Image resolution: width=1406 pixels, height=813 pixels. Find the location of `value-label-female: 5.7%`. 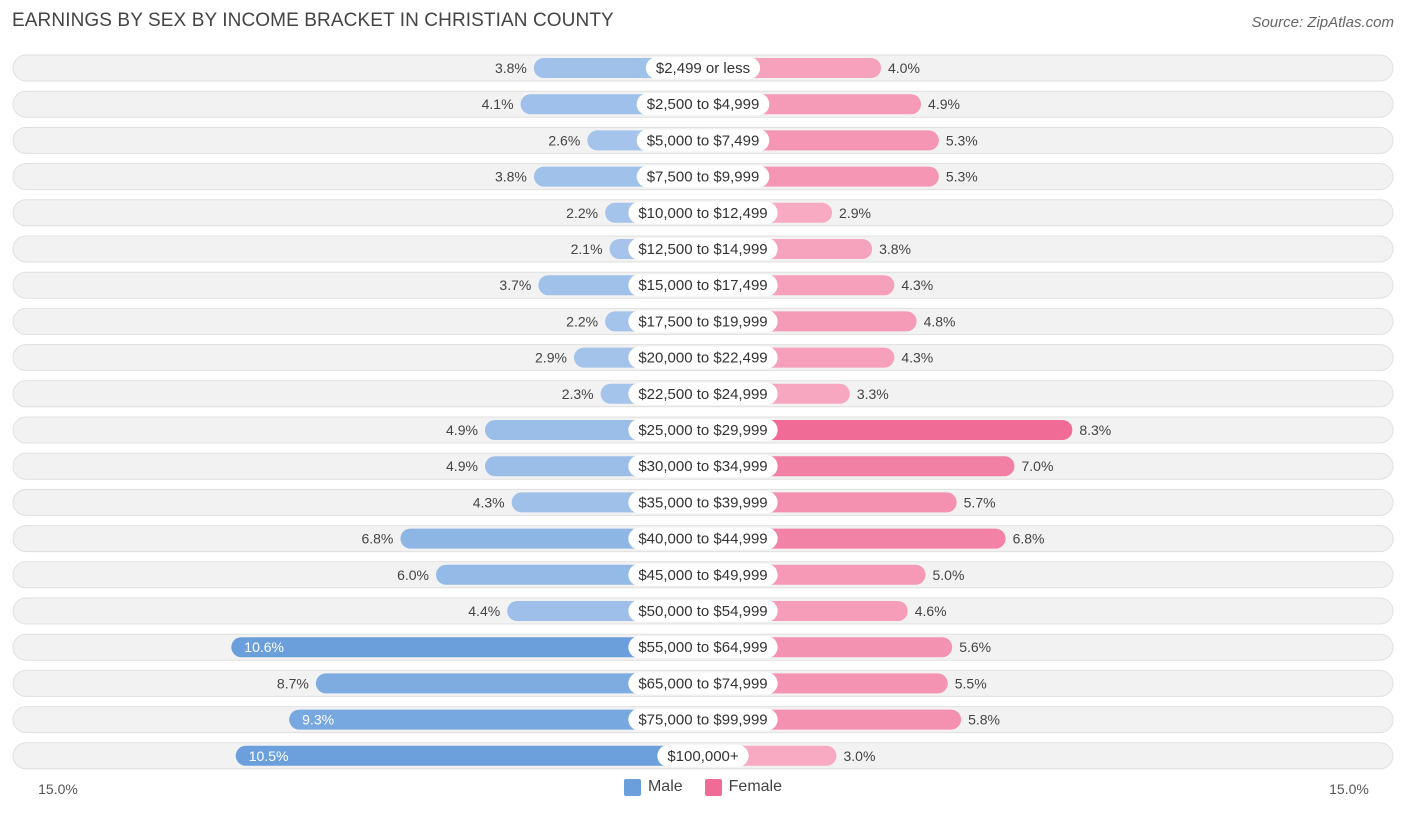

value-label-female: 5.7% is located at coordinates (980, 502).